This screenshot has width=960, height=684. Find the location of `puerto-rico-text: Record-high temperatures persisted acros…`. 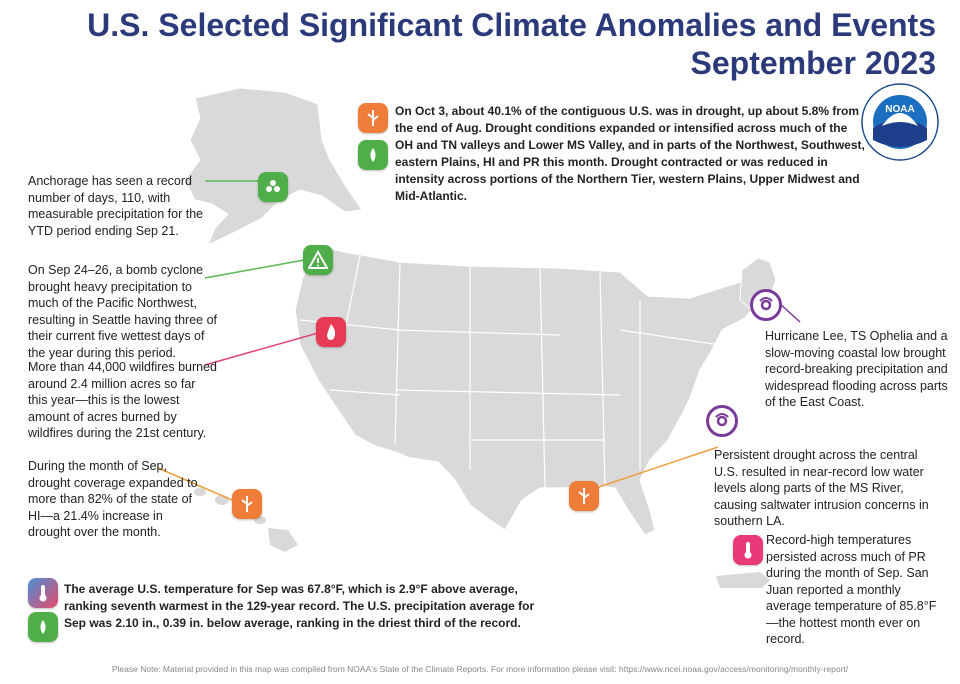

puerto-rico-text: Record-high temperatures persisted acros… is located at coordinates (851, 589).